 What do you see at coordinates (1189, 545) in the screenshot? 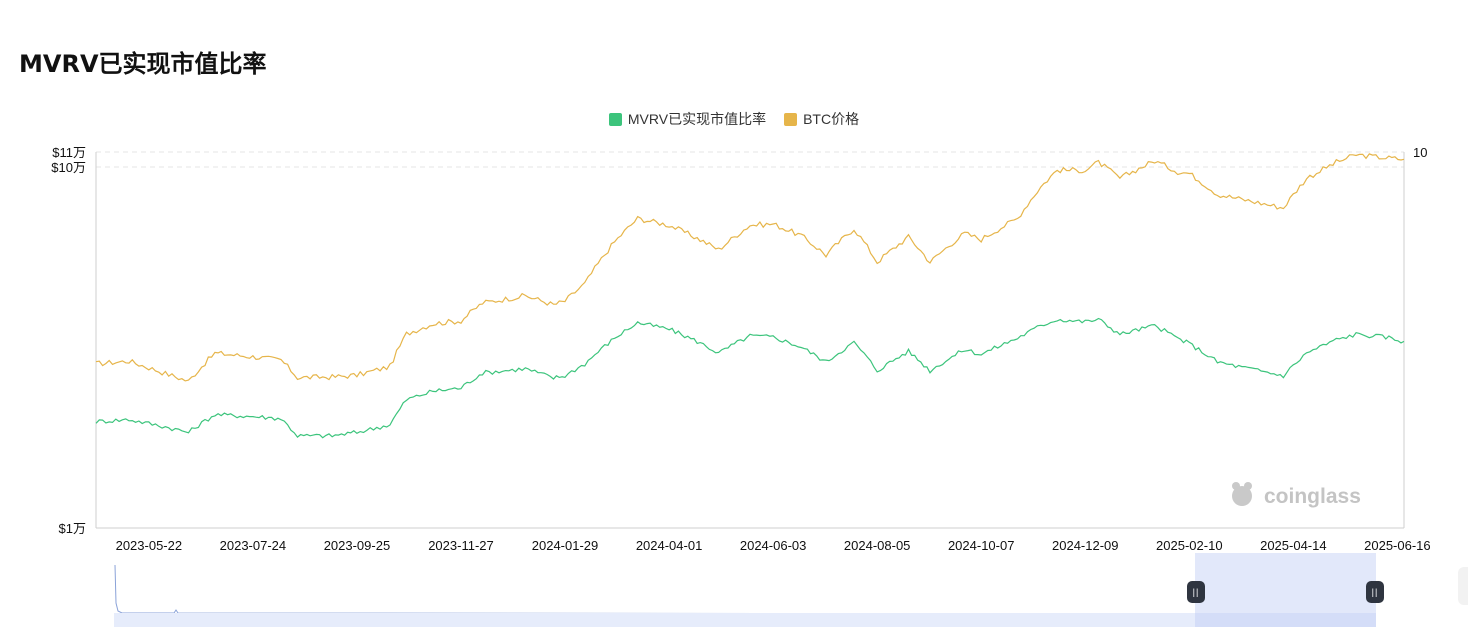
I see `x-tick-label: 2025-02-10` at bounding box center [1189, 545].